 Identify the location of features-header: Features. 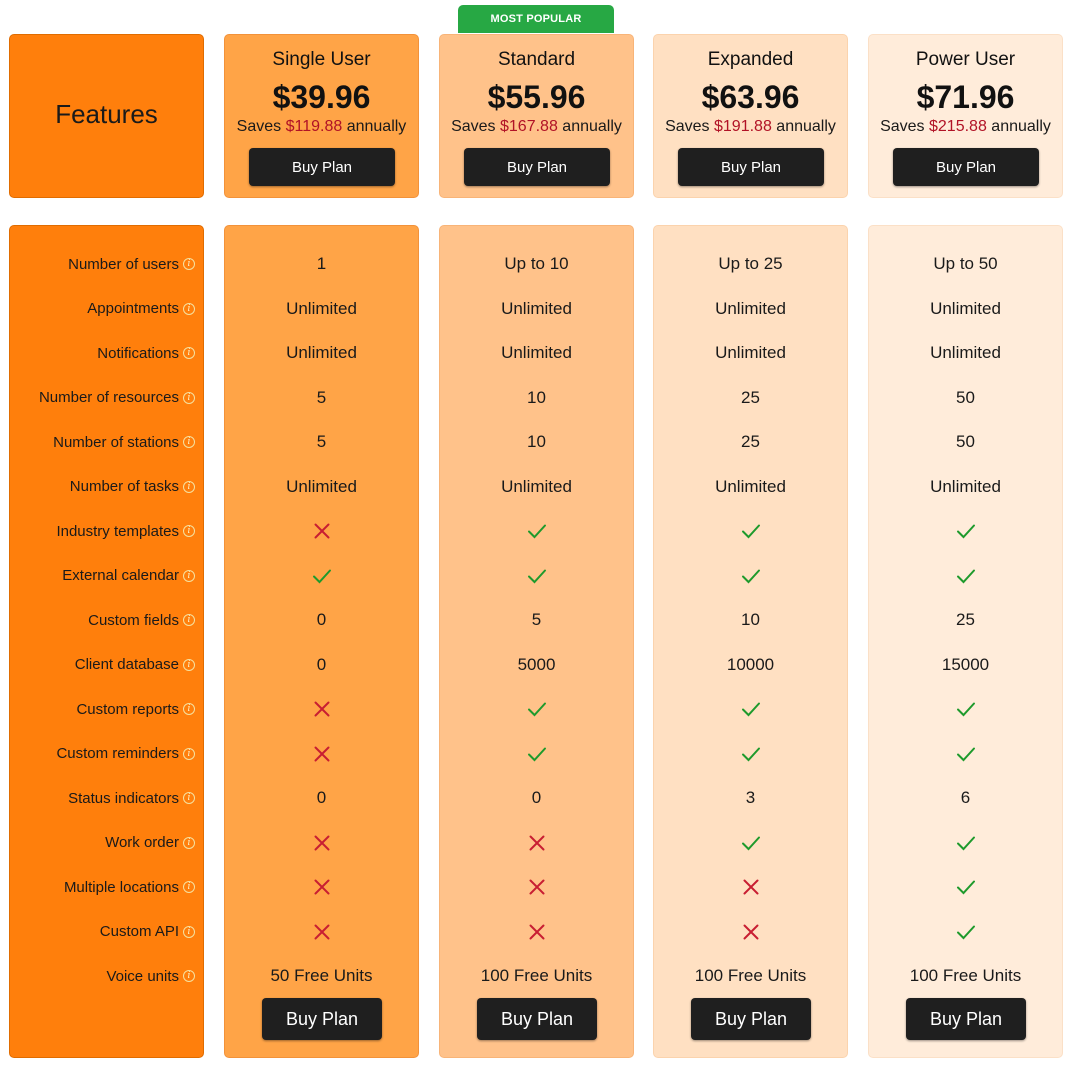
(106, 116).